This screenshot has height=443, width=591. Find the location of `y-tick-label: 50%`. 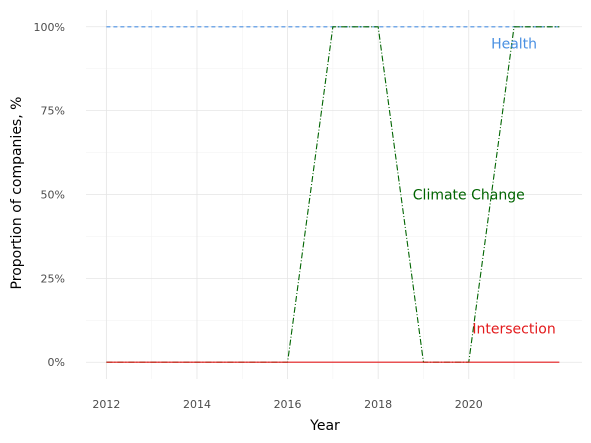

y-tick-label: 50% is located at coordinates (53, 195).